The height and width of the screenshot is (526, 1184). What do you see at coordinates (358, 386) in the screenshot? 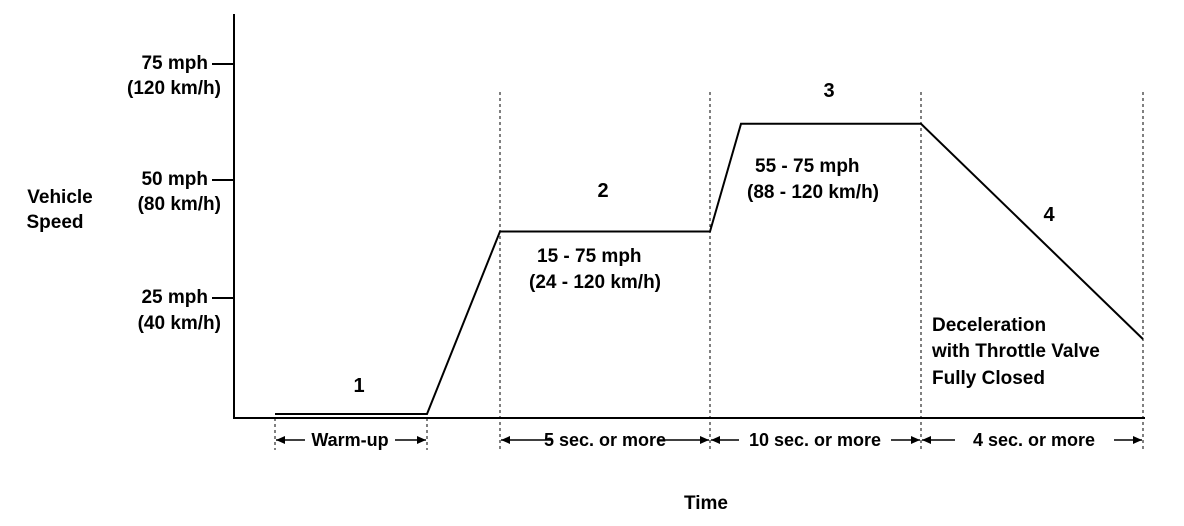
I see `phase-1-number: 1` at bounding box center [358, 386].